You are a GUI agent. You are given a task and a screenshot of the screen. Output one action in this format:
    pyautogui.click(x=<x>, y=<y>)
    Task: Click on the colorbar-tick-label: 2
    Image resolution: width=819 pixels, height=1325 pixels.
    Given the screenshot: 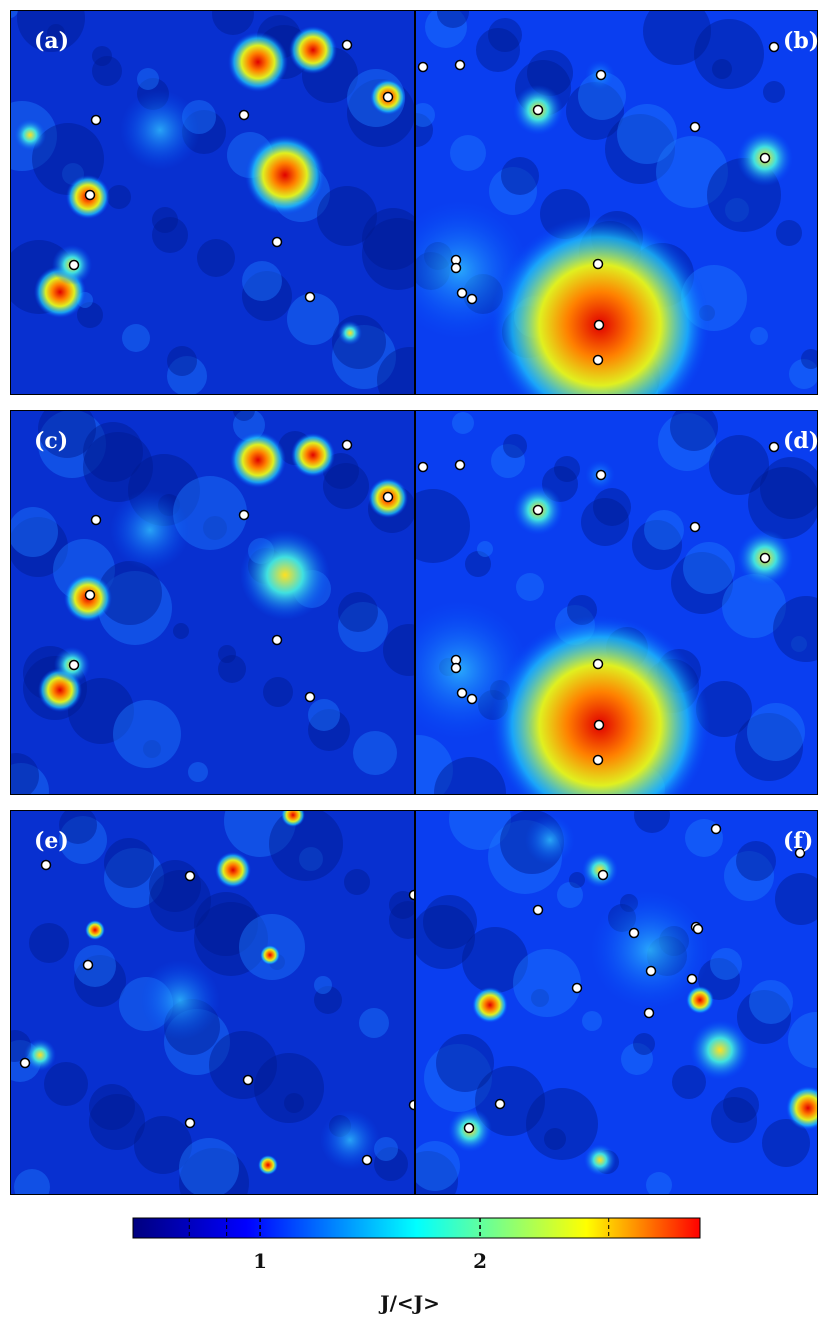 What is the action you would take?
    pyautogui.click(x=480, y=1261)
    